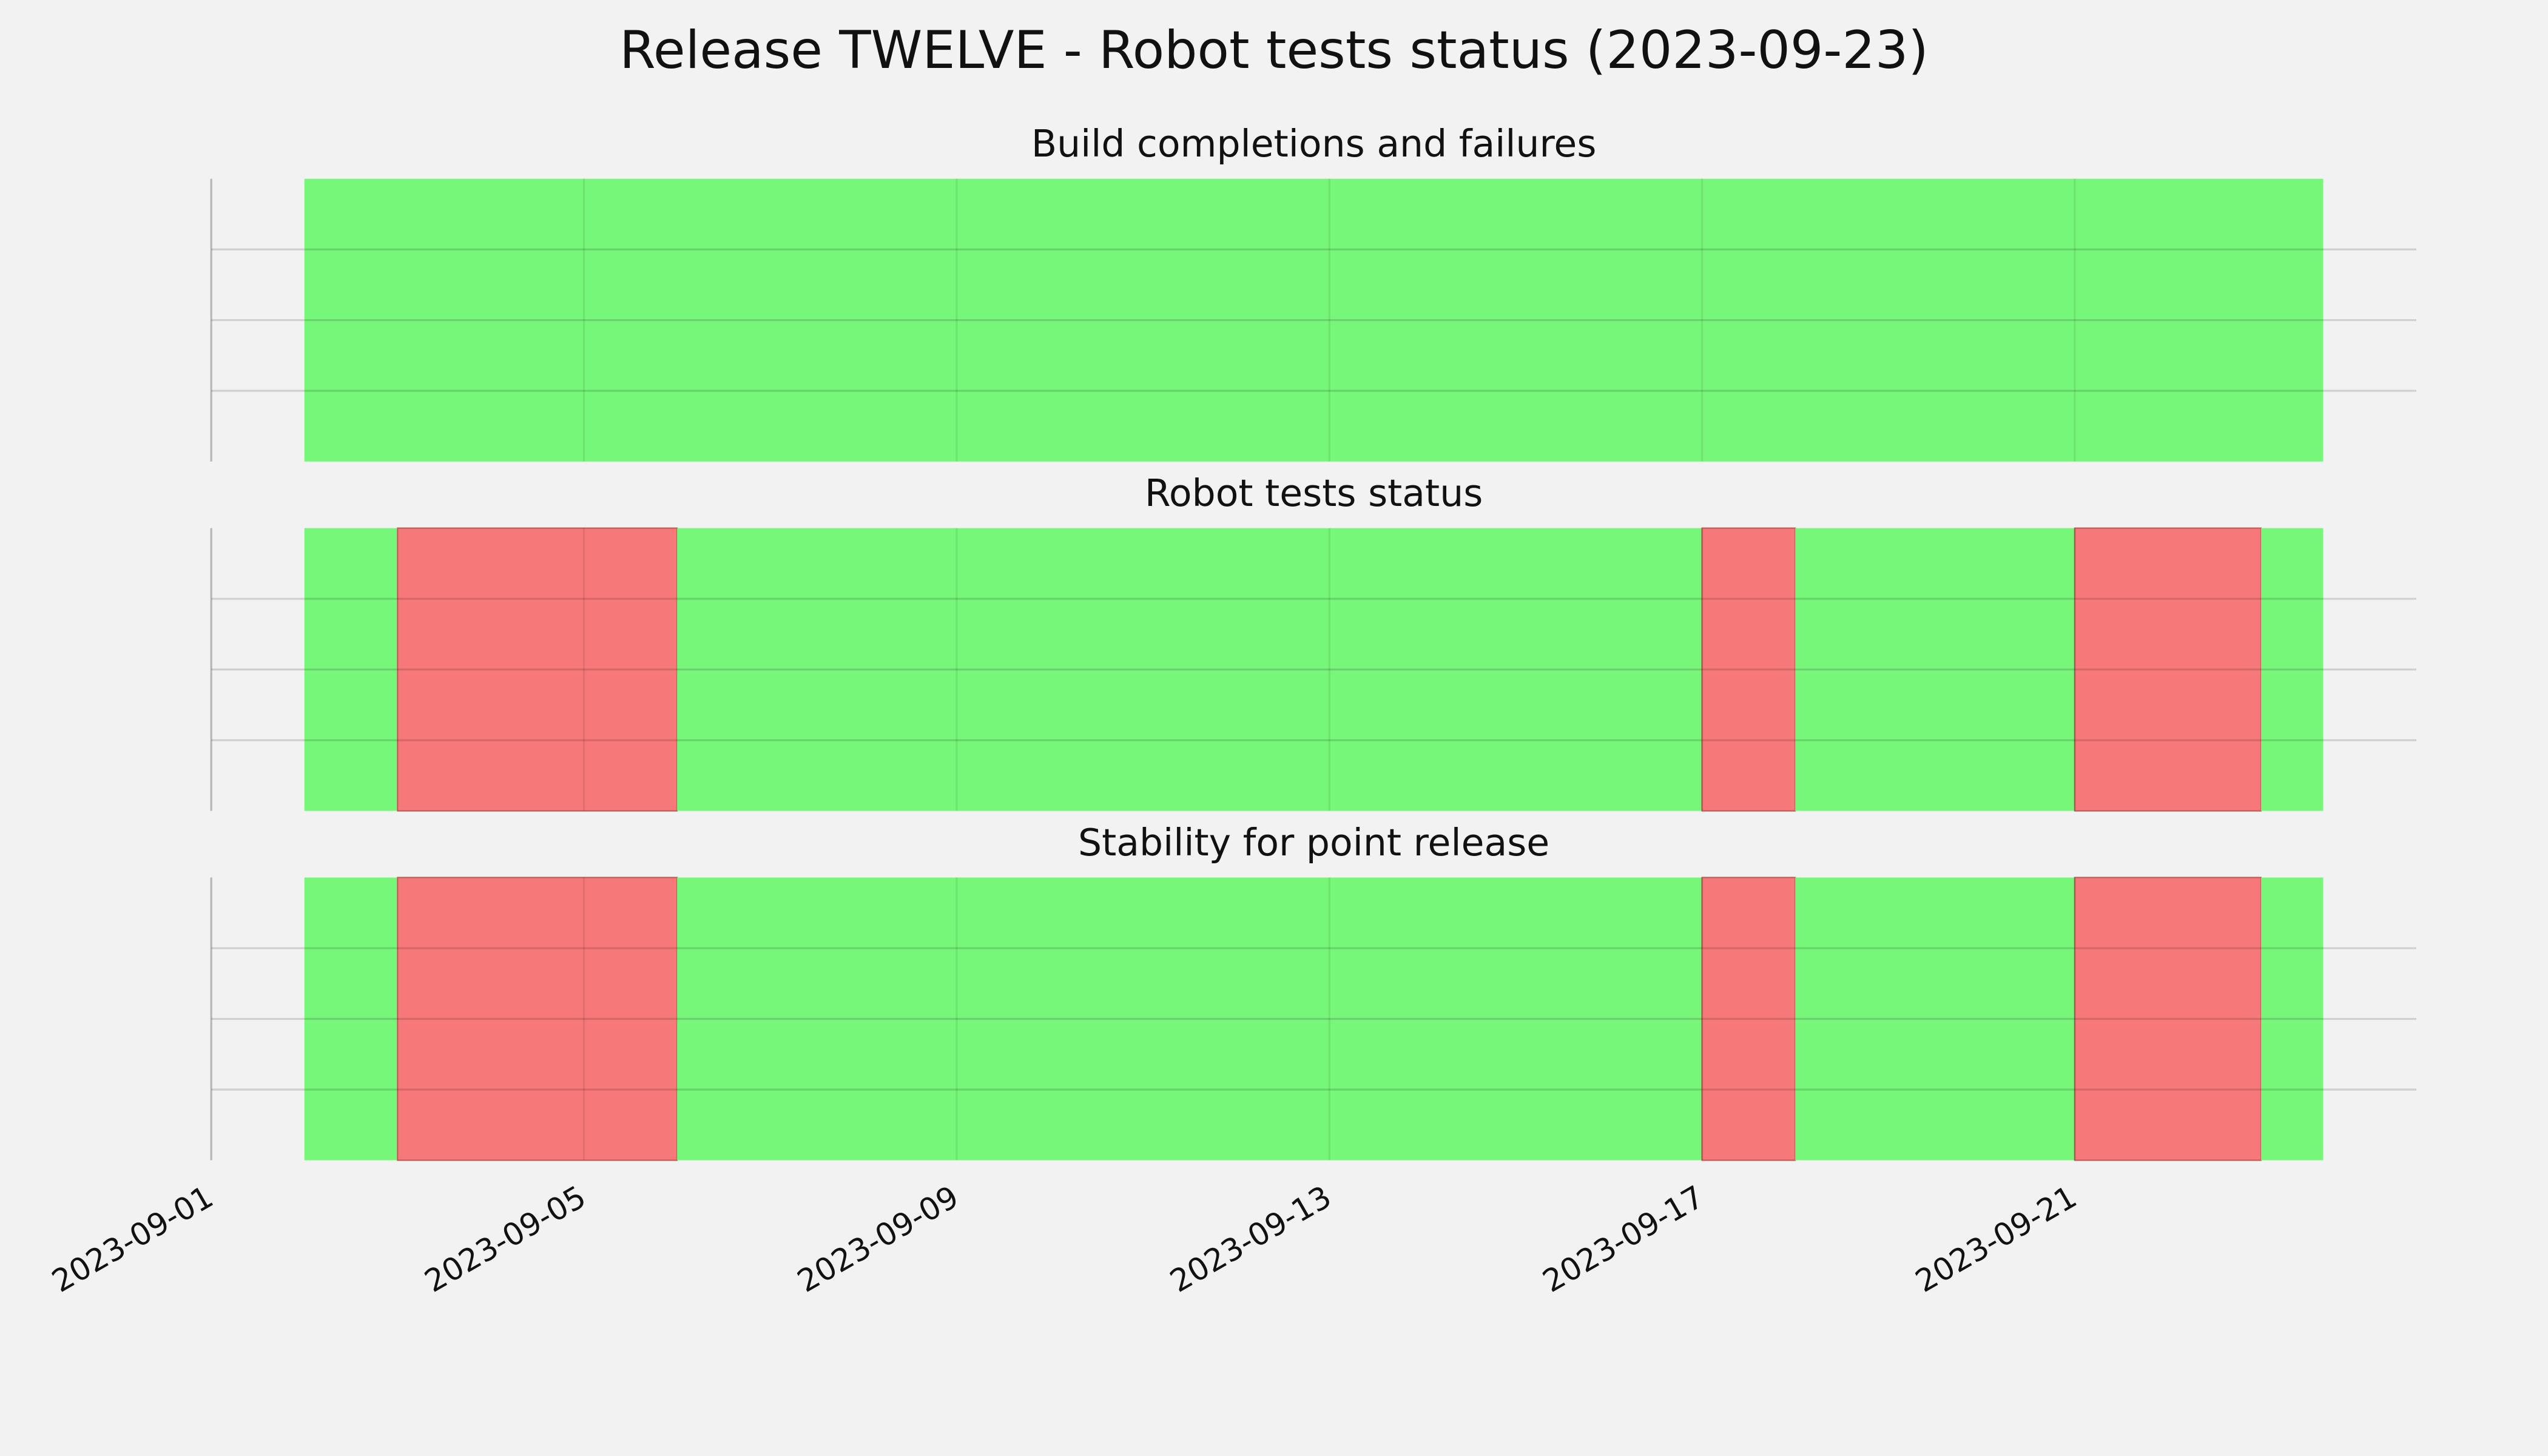 This screenshot has width=2548, height=1456. Describe the element at coordinates (1314, 493) in the screenshot. I see `subplot-title: Robot tests status` at that location.